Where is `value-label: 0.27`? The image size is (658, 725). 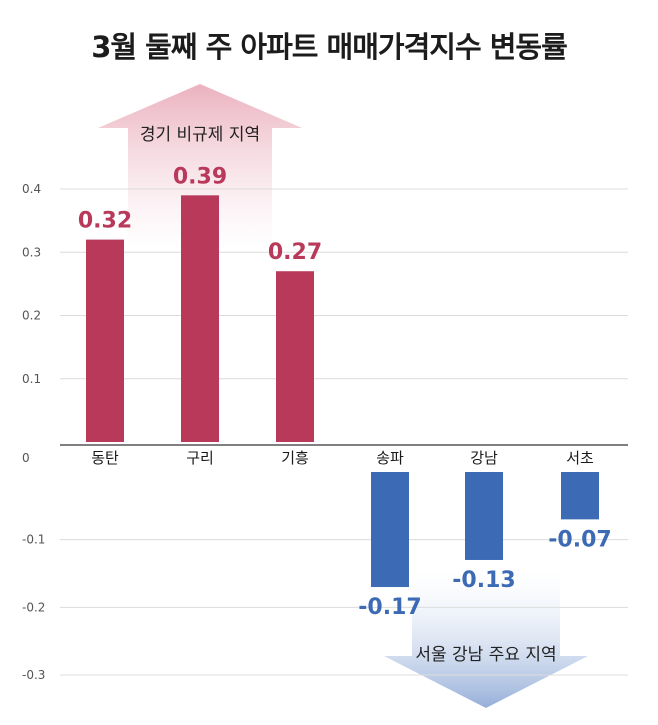
value-label: 0.27 is located at coordinates (295, 252).